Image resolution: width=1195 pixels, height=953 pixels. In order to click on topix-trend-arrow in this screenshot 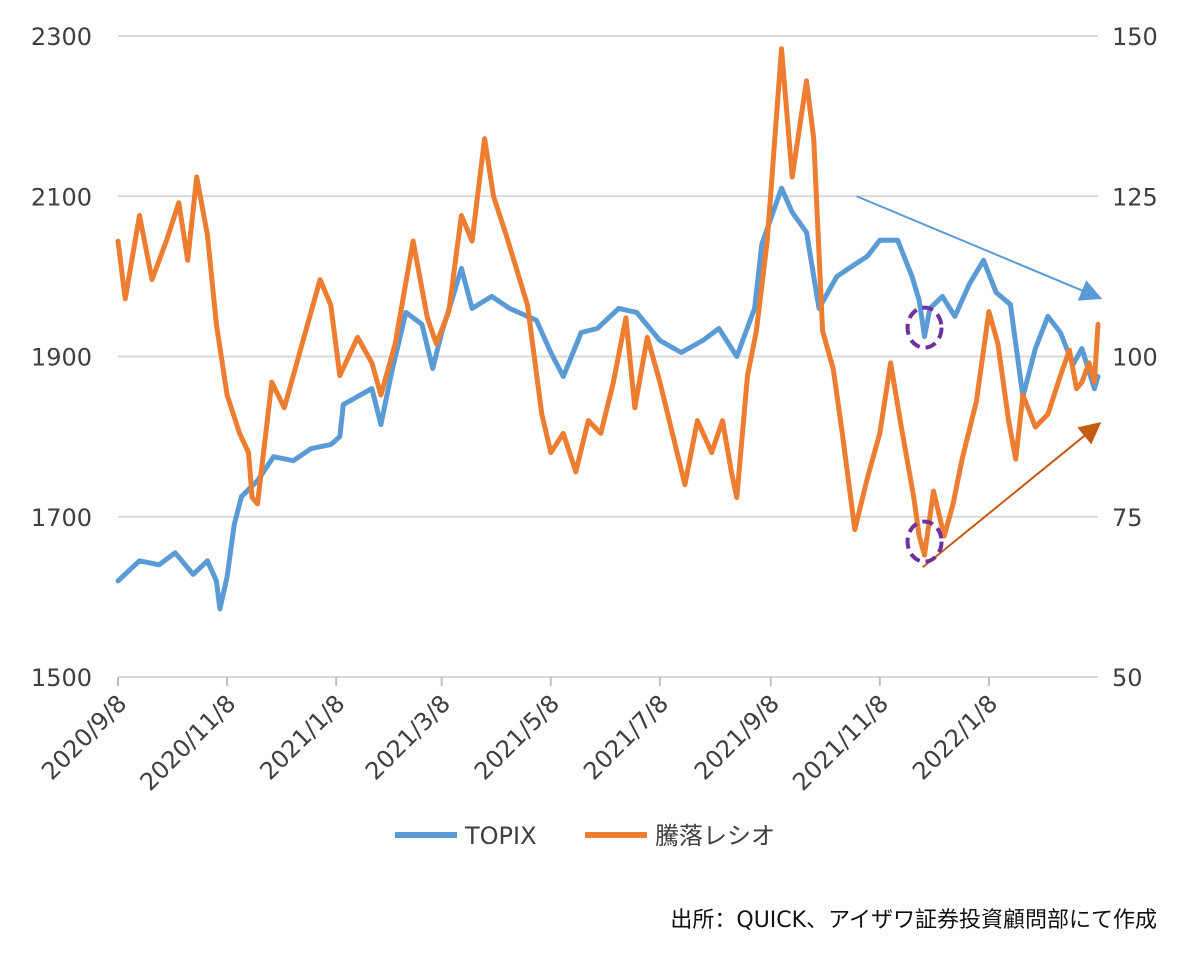, I will do `click(979, 248)`.